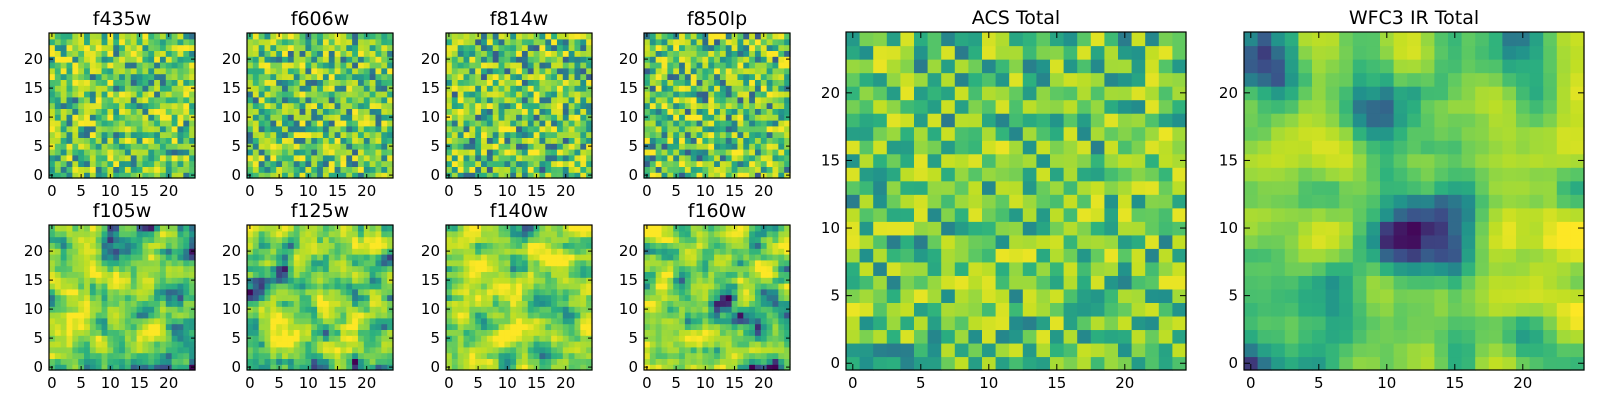 The width and height of the screenshot is (1600, 400). I want to click on x-tick-label: 10, so click(705, 191).